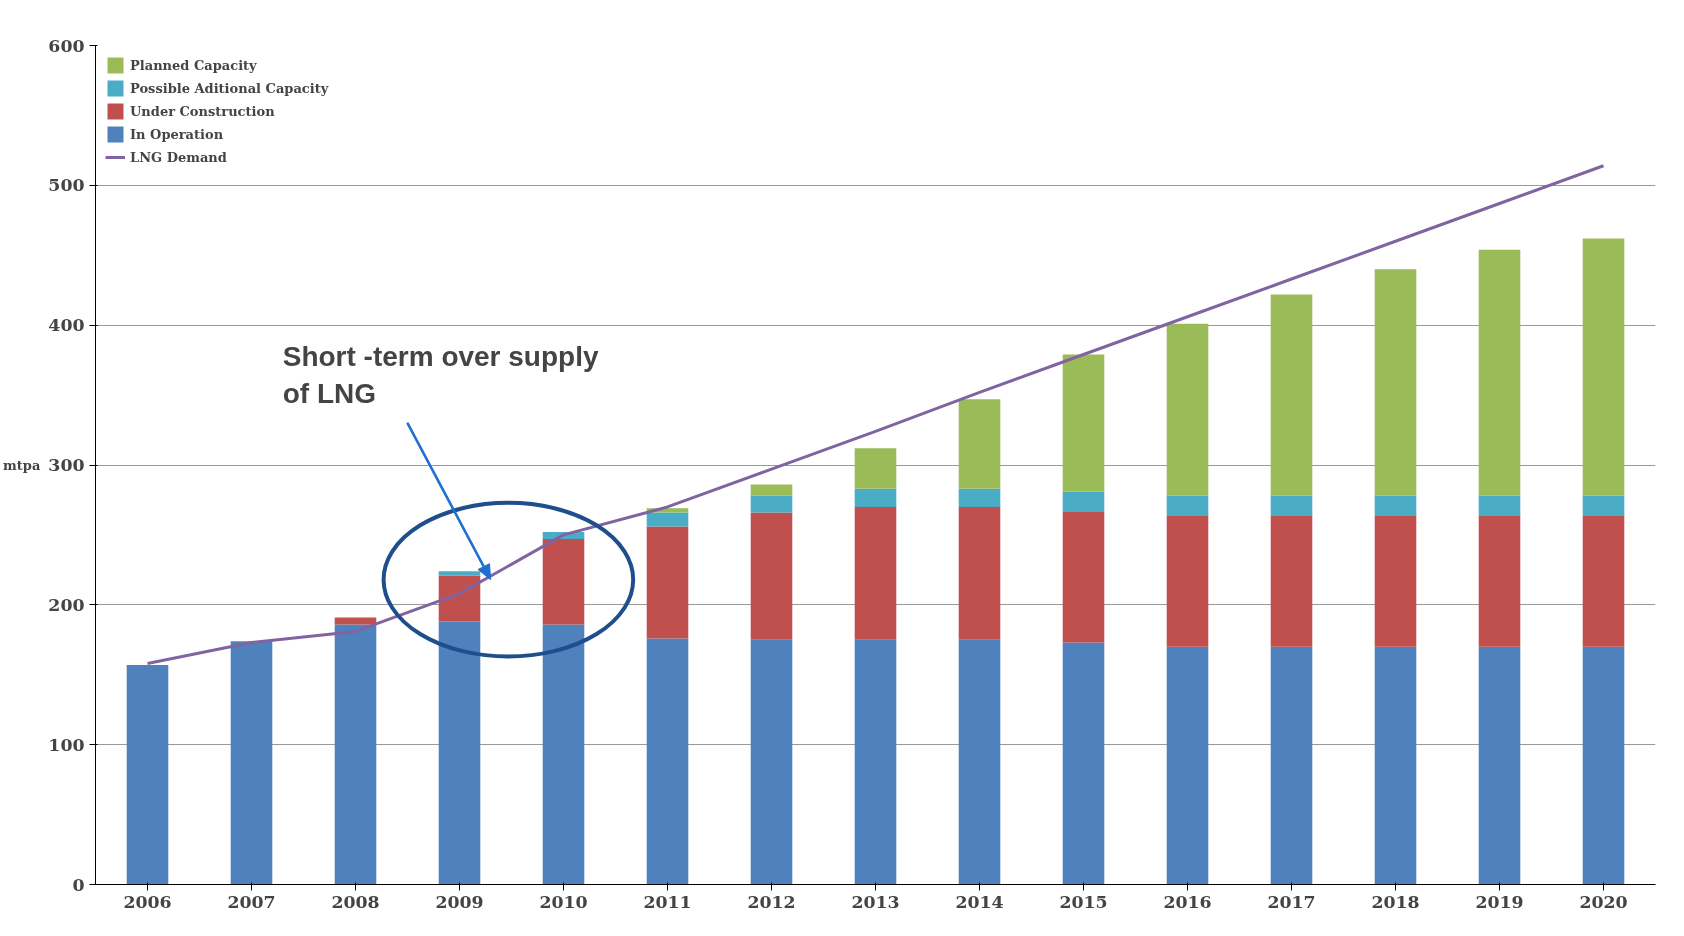 This screenshot has width=1684, height=936. I want to click on x-tick-label: 2020, so click(1603, 901).